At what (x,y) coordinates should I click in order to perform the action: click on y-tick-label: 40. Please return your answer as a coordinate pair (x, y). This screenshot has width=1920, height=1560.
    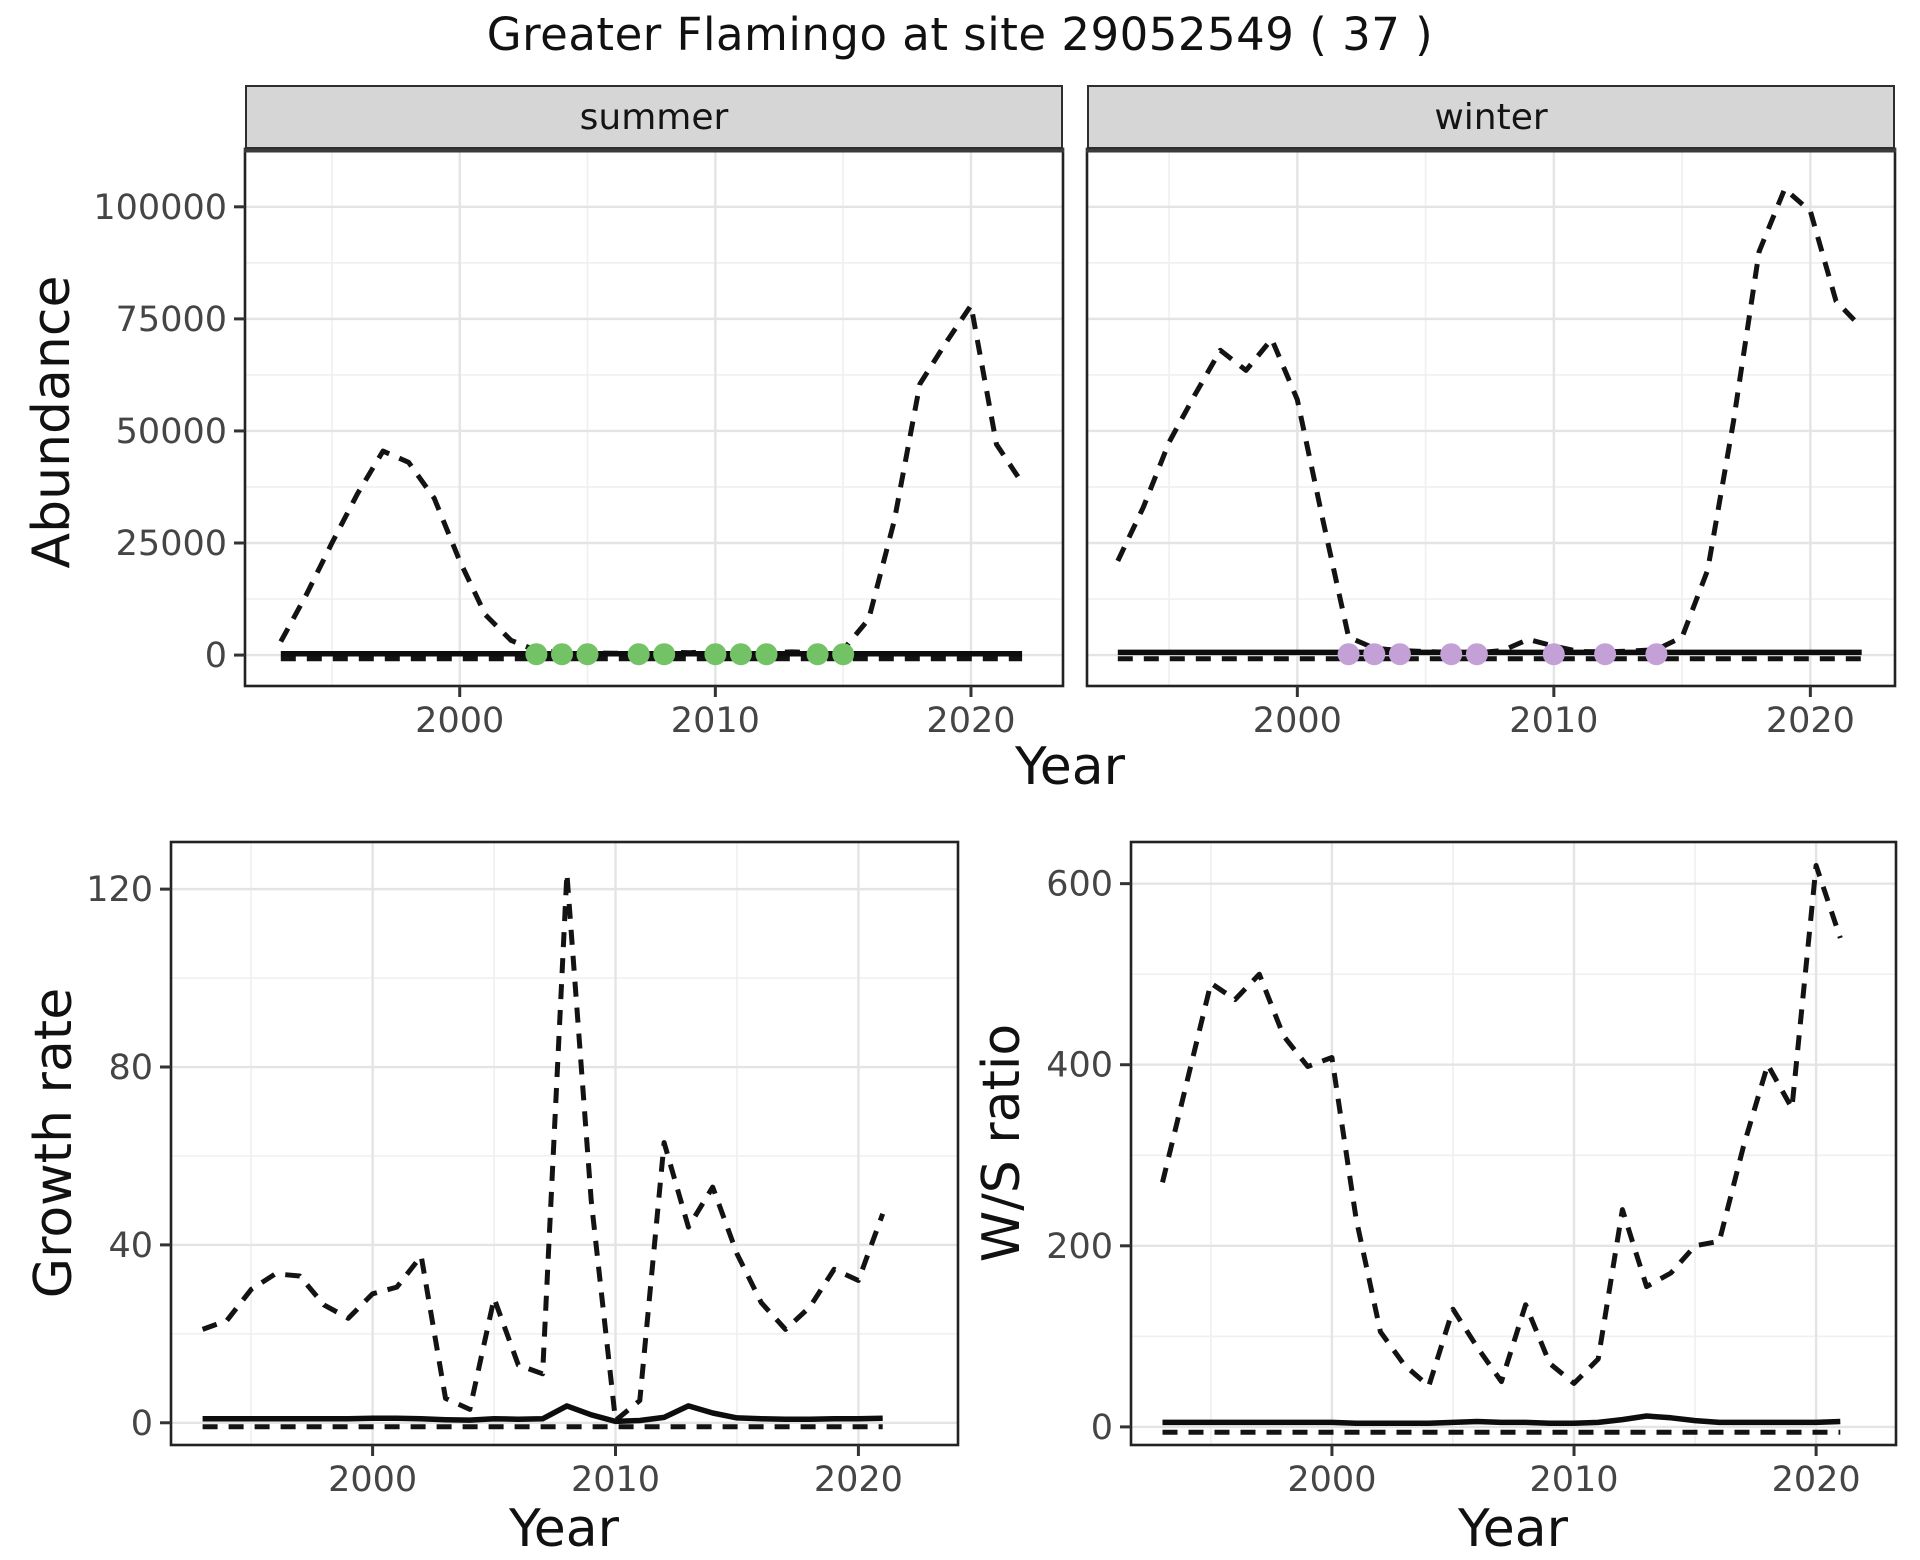
    Looking at the image, I should click on (130, 1246).